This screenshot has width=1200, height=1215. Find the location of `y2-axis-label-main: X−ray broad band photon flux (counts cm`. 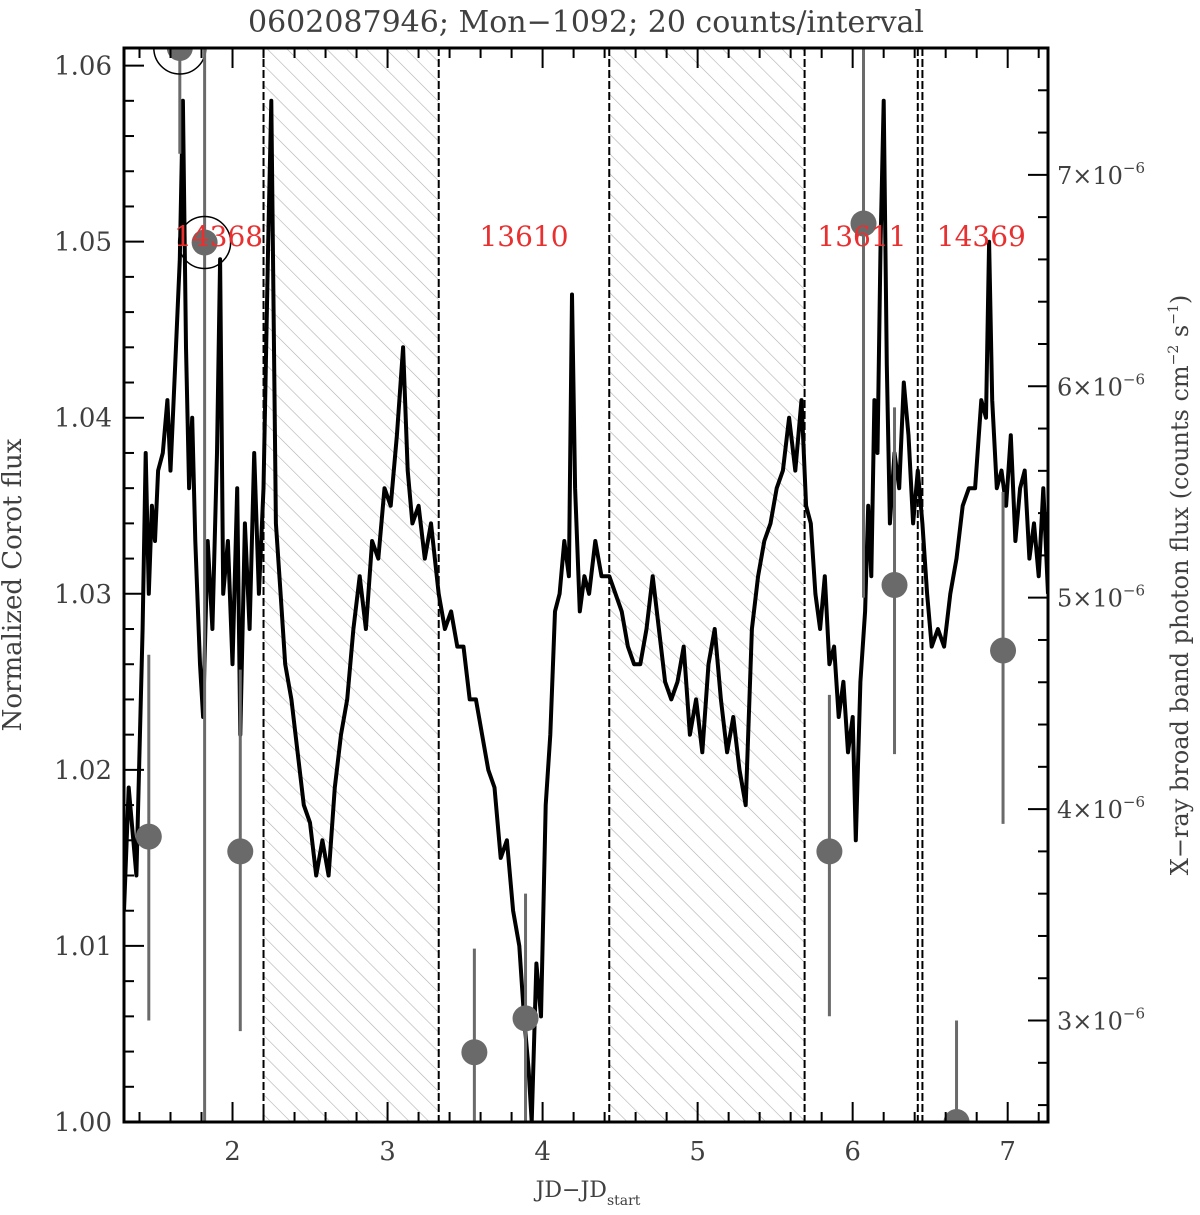

y2-axis-label-main: X−ray broad band photon flux (counts cm is located at coordinates (1180, 620).